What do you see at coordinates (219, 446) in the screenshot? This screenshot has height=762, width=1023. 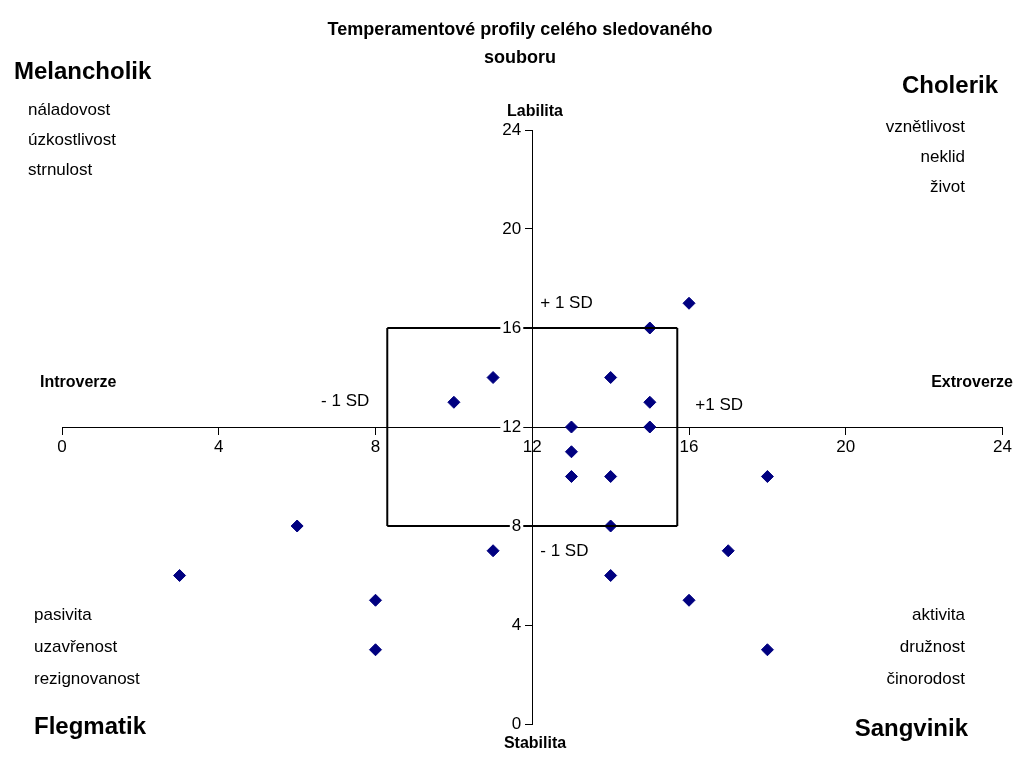 I see `x-tick-label: 4` at bounding box center [219, 446].